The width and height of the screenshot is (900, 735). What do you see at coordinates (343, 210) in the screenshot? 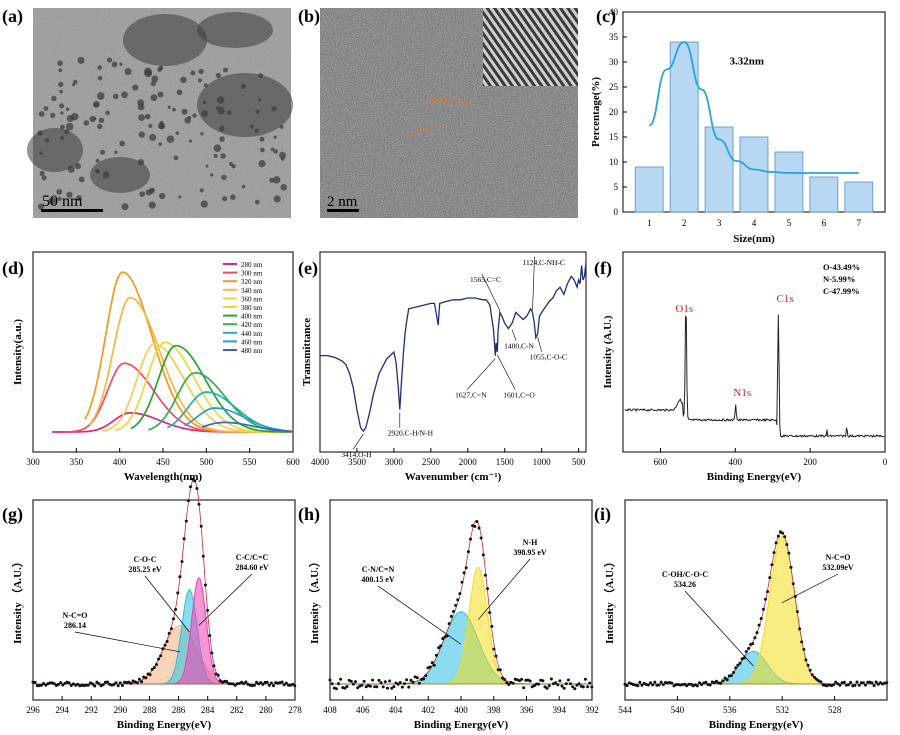
I see `scale-bar-b` at bounding box center [343, 210].